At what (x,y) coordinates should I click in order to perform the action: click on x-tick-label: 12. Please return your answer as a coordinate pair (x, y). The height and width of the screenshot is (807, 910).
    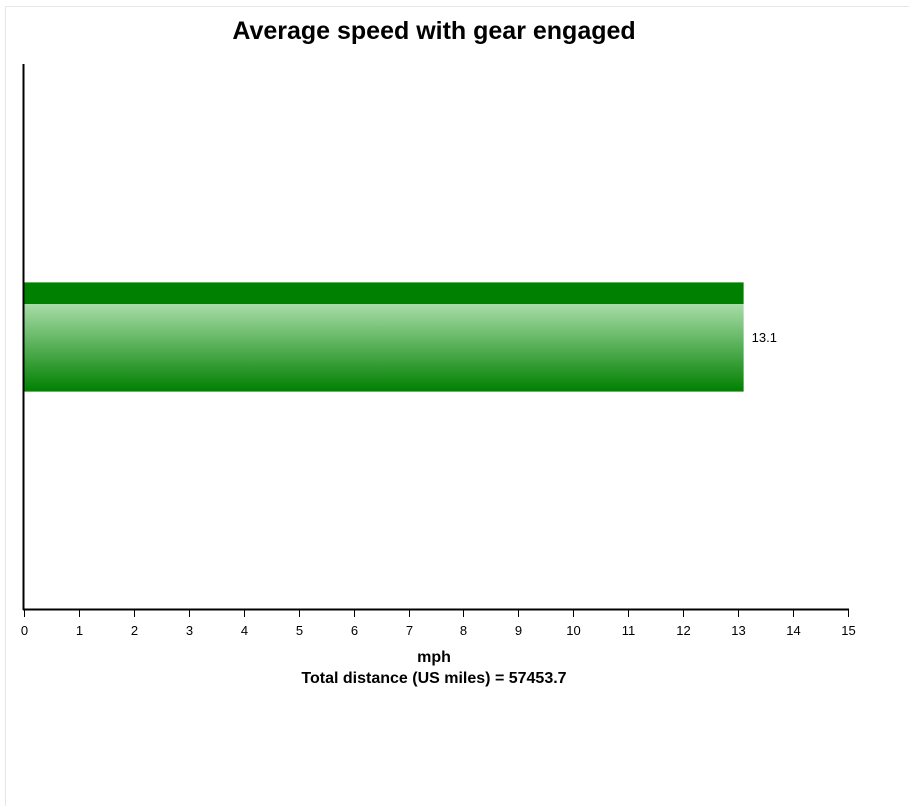
    Looking at the image, I should click on (683, 630).